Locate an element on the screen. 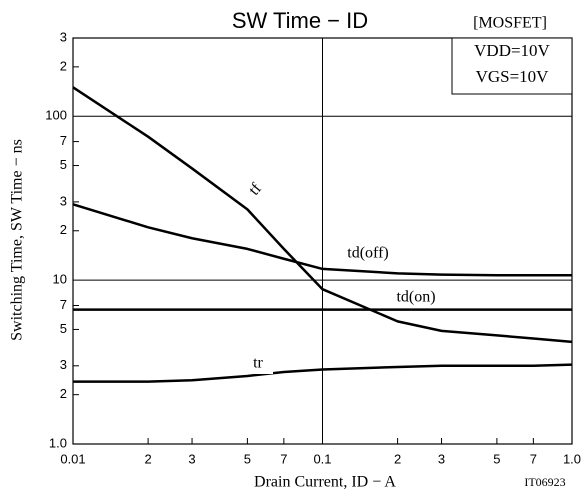  chart-title: SW Time − ID is located at coordinates (300, 20).